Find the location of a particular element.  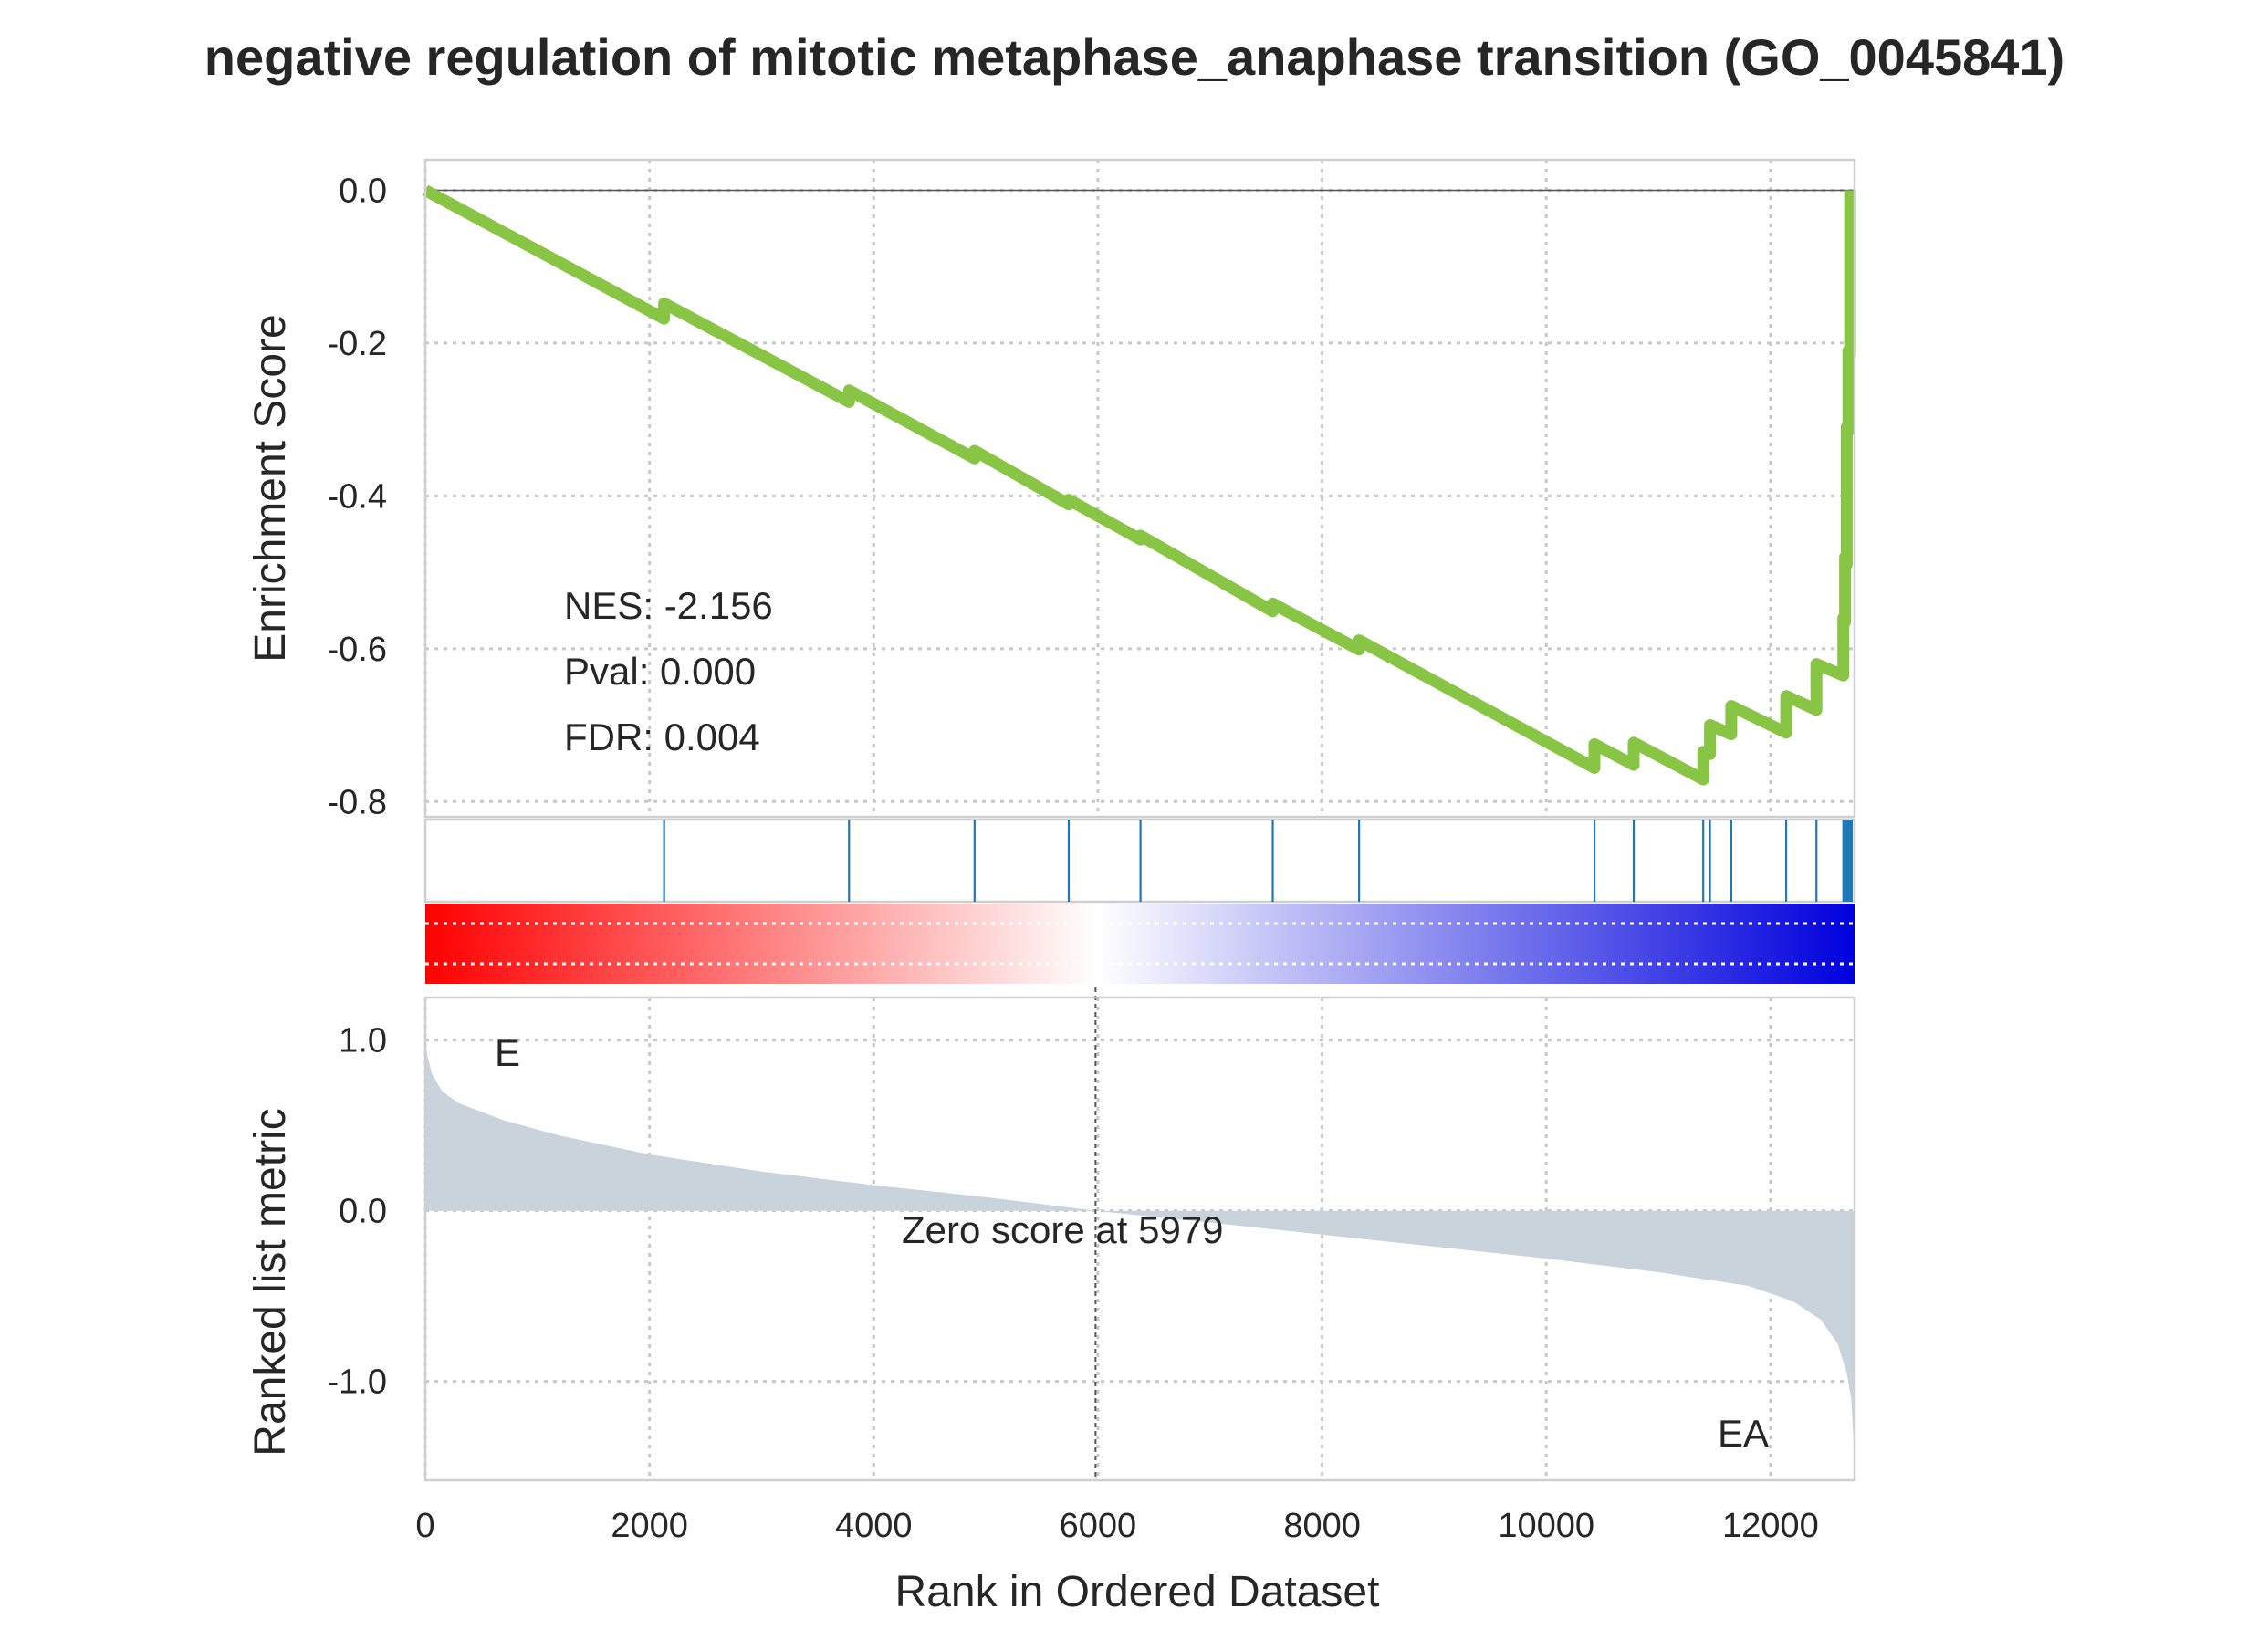

x-axis-label: Rank in Ordered Dataset is located at coordinates (1137, 1592).